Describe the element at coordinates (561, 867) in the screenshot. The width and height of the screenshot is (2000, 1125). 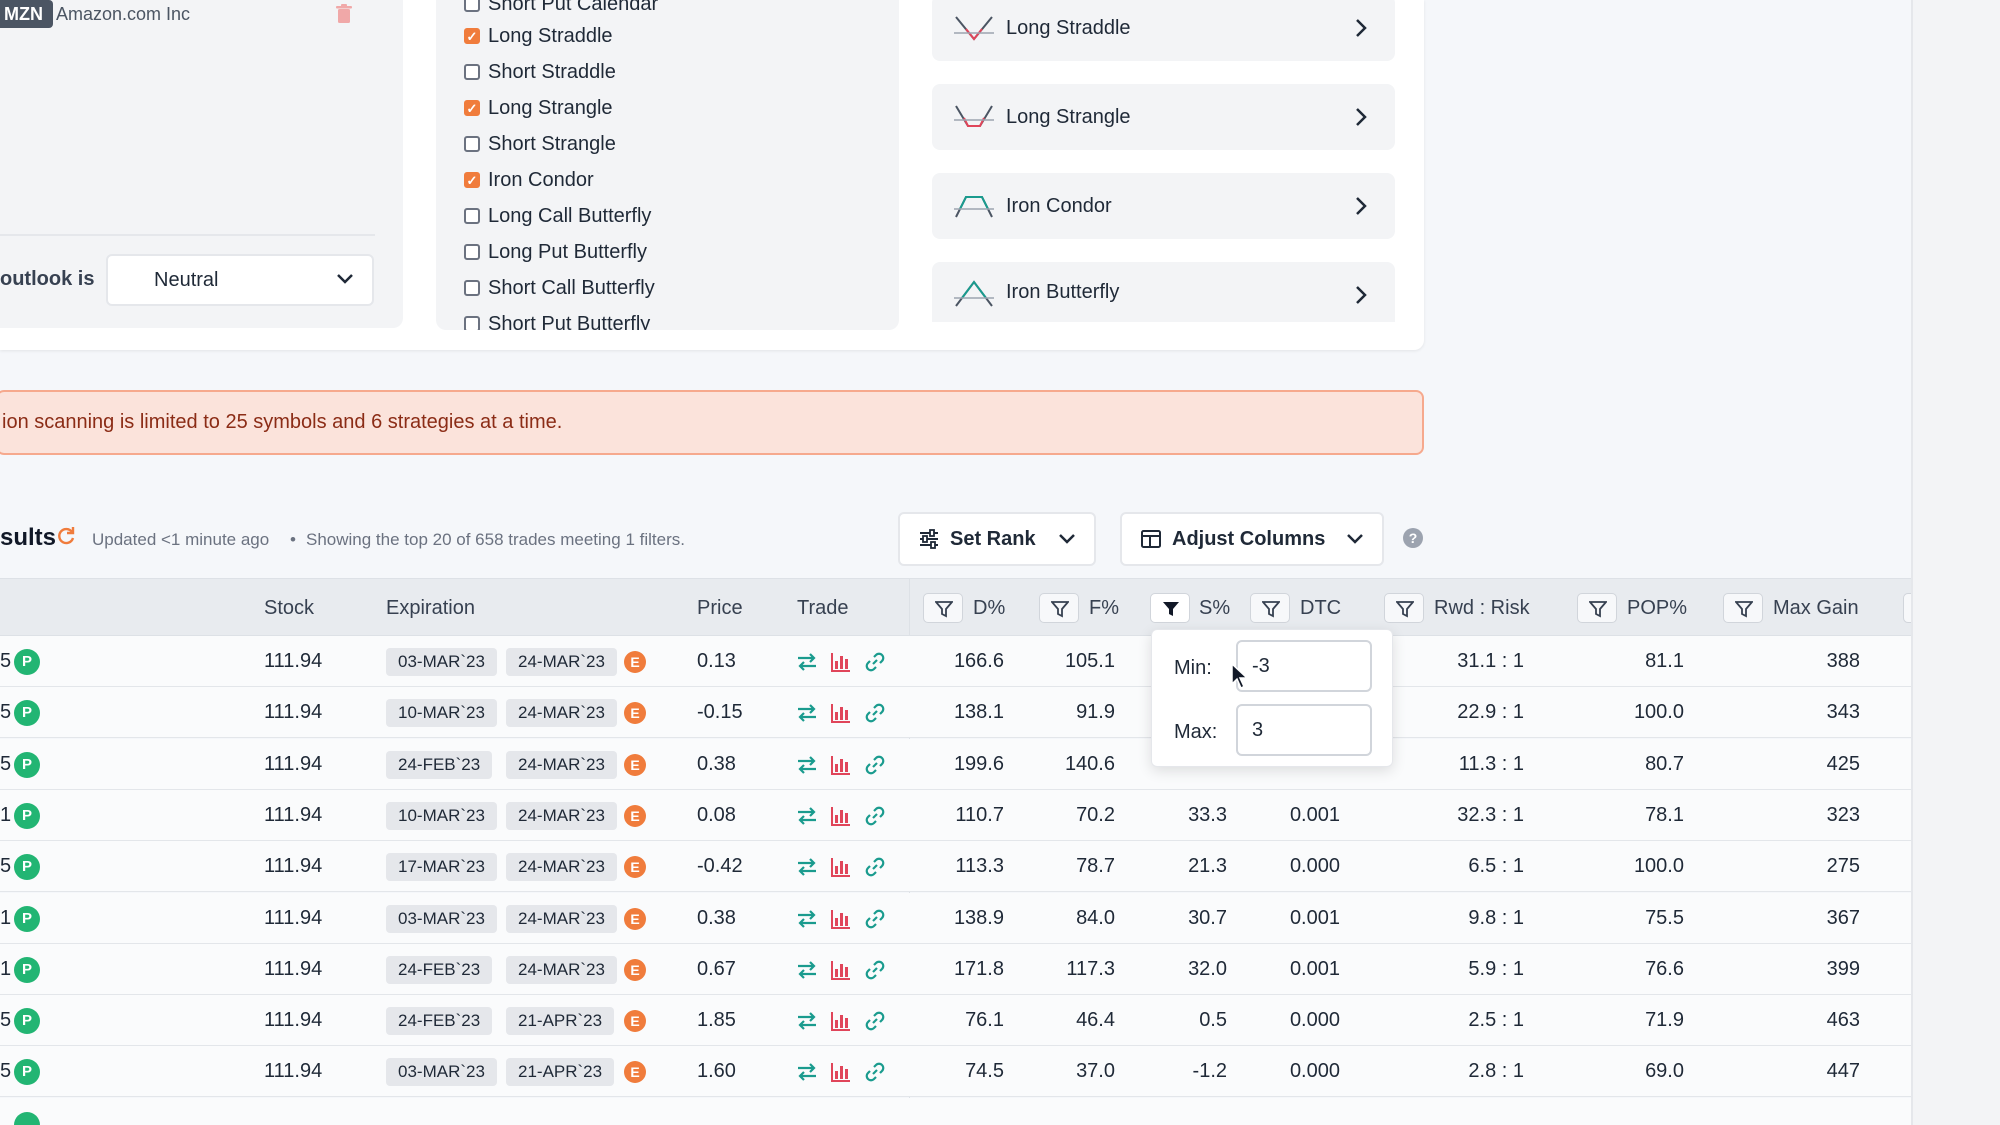
I see `expiration-chip: 24-MAR`23` at that location.